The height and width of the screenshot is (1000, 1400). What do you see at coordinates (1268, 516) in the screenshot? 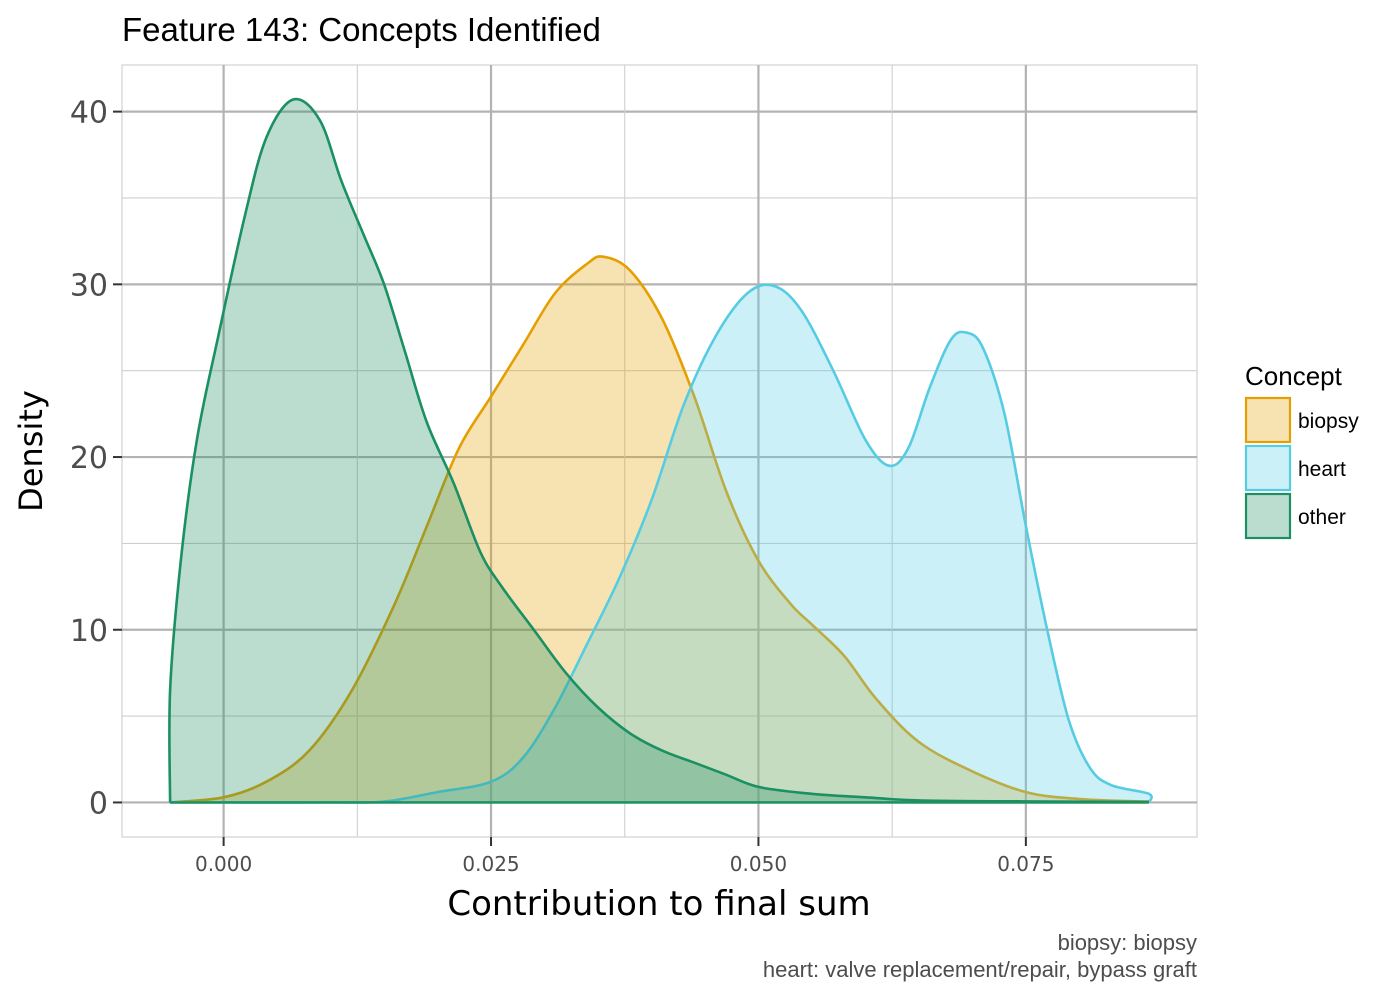
I see `legend-swatch-other` at bounding box center [1268, 516].